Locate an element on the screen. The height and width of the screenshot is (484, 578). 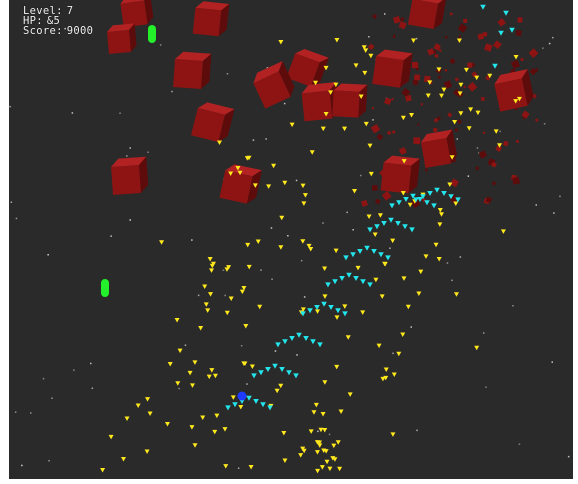
score-value: 9000 is located at coordinates (80, 31).